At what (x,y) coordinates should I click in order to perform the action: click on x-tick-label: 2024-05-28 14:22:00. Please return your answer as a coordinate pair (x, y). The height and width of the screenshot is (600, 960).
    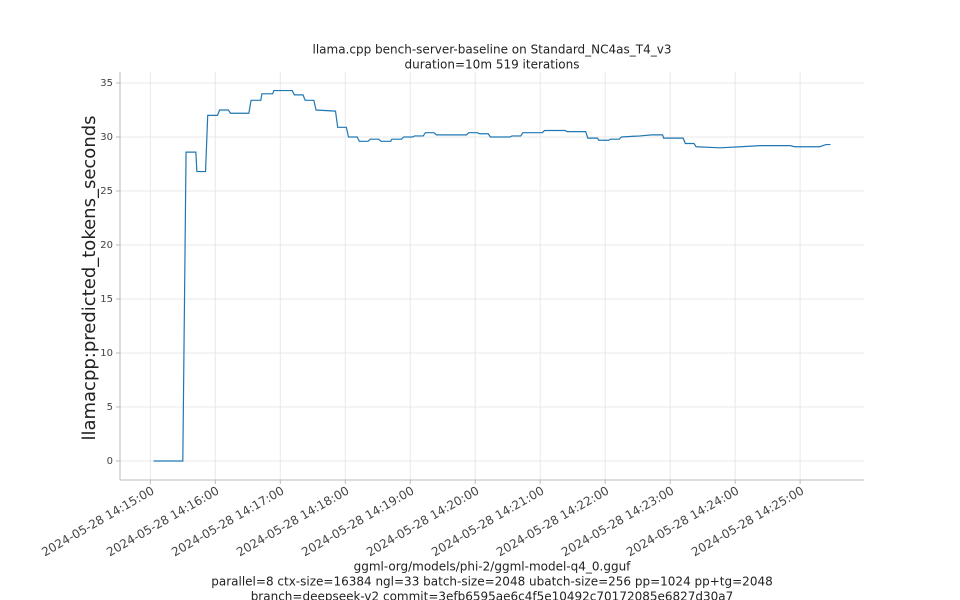
    Looking at the image, I should click on (552, 522).